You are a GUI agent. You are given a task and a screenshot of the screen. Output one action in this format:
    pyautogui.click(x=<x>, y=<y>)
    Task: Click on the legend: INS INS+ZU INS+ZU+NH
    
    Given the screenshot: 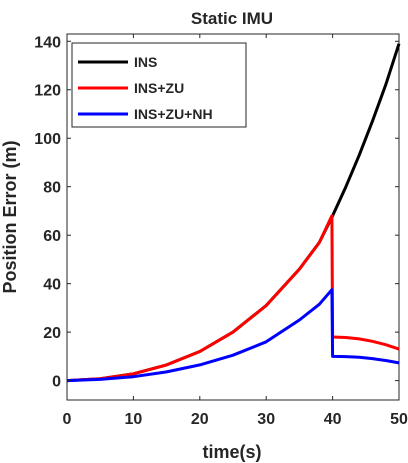 What is the action you would take?
    pyautogui.click(x=159, y=85)
    